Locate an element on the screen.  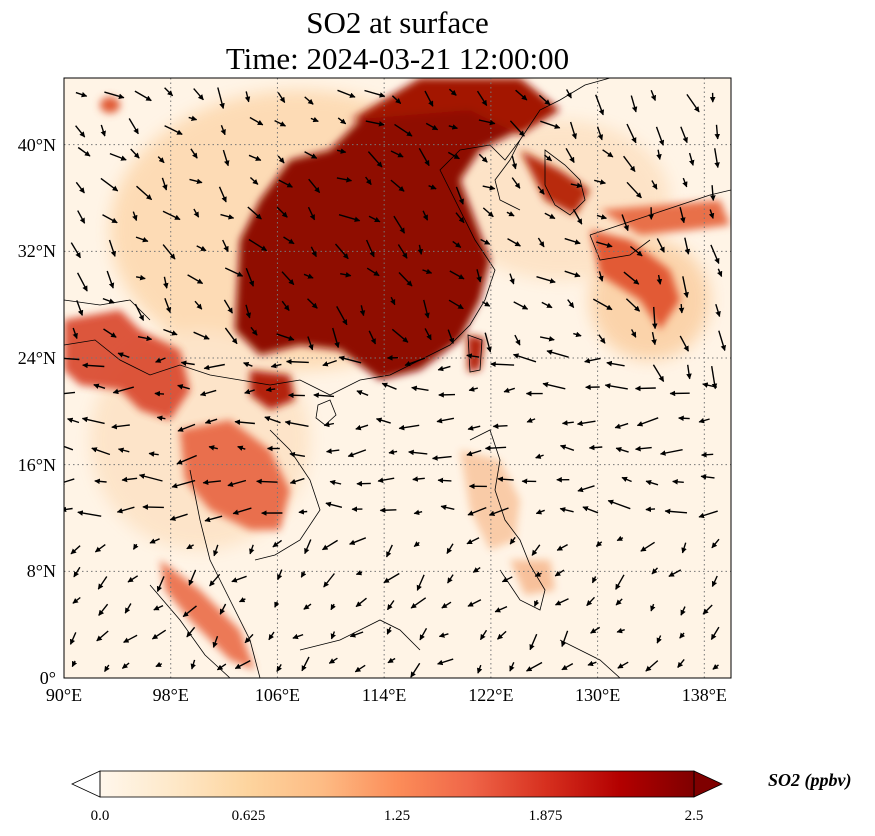
x-tick-label: 106°E is located at coordinates (277, 695).